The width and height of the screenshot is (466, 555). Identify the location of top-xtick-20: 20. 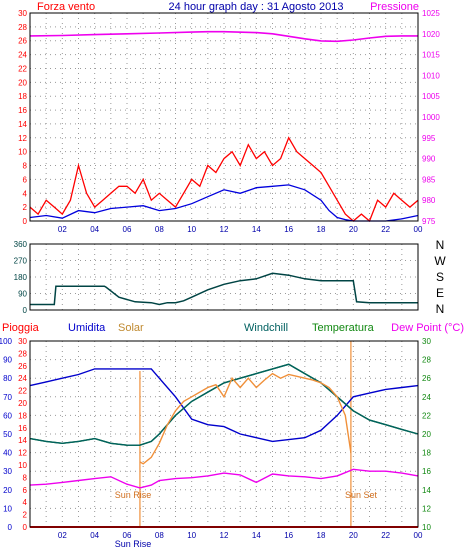
(353, 229).